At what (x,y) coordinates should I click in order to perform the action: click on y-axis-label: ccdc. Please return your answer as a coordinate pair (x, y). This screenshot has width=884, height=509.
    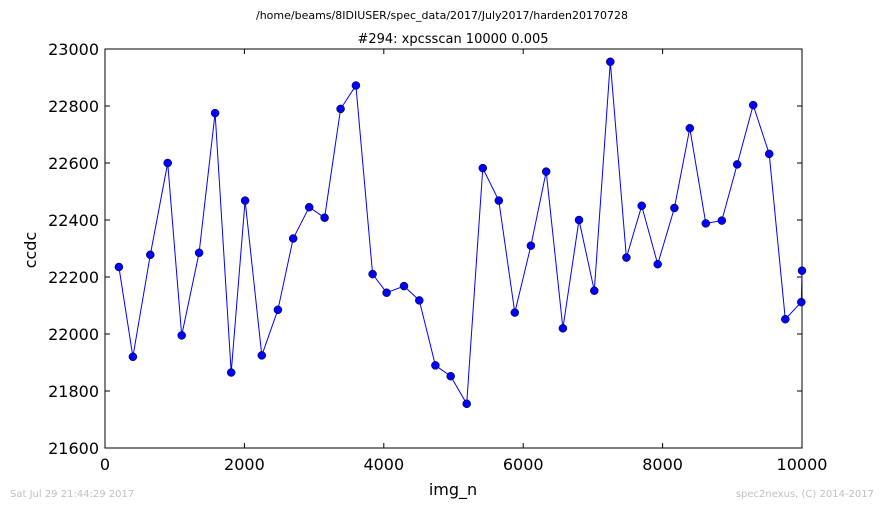
    Looking at the image, I should click on (30, 250).